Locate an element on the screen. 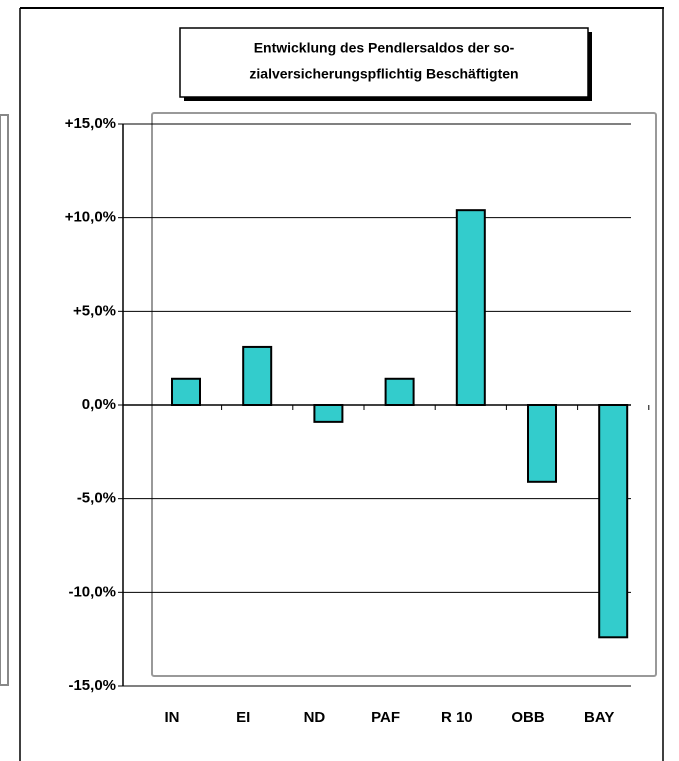 The width and height of the screenshot is (679, 761). y-tick-label: -5,0% is located at coordinates (96, 498).